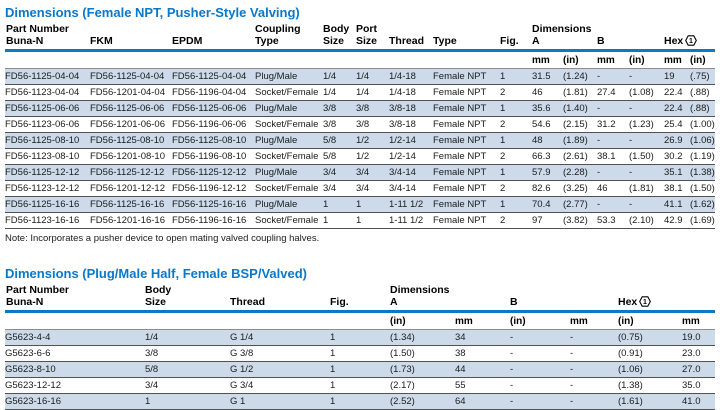 The height and width of the screenshot is (410, 720). I want to click on cell: Socket/Female, so click(289, 156).